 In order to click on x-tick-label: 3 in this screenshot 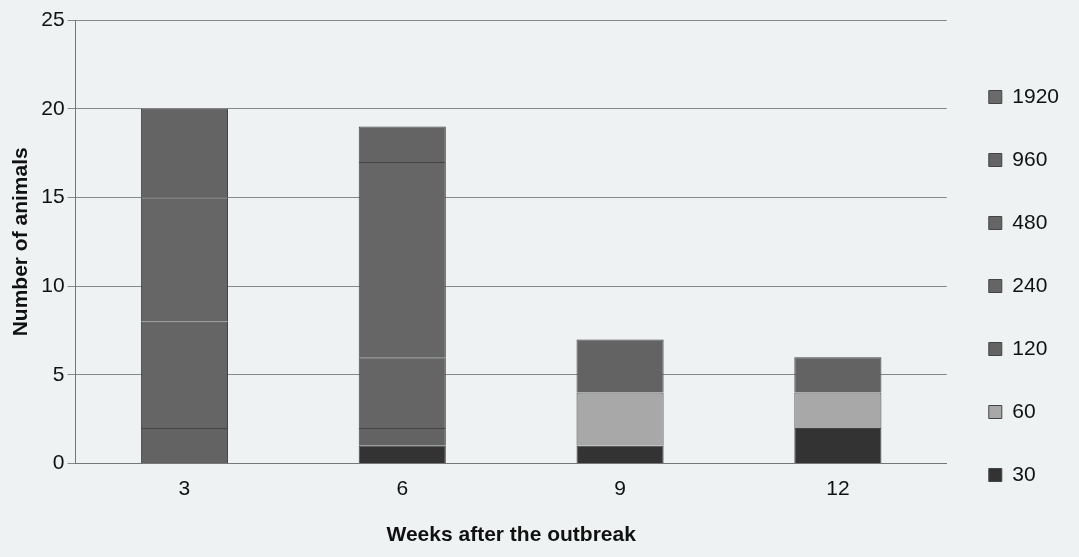, I will do `click(184, 487)`.